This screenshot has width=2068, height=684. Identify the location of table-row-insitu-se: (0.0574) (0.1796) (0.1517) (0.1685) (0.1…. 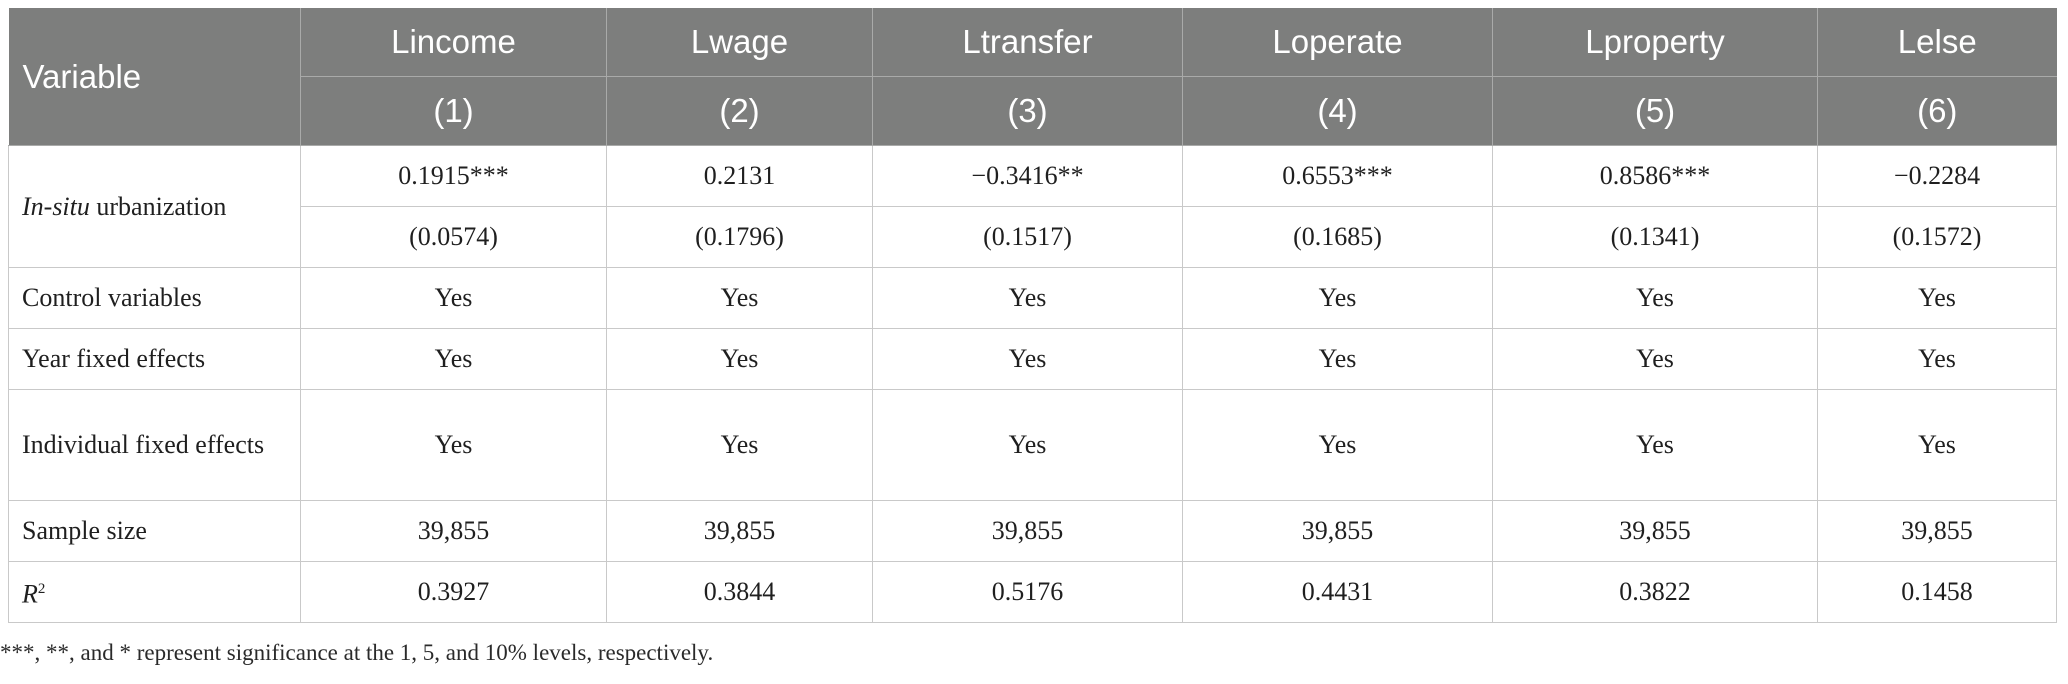
(1033, 237).